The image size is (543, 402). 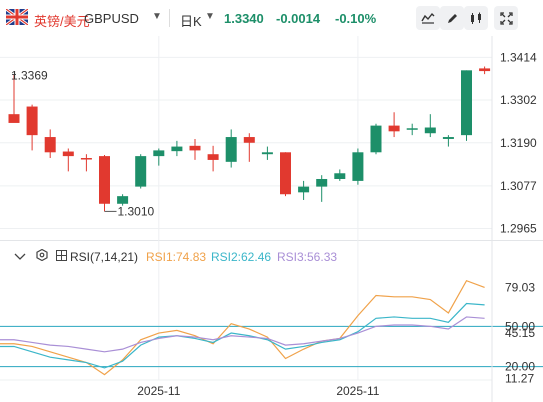 I want to click on y-tick-label: 1.3077, so click(x=518, y=186).